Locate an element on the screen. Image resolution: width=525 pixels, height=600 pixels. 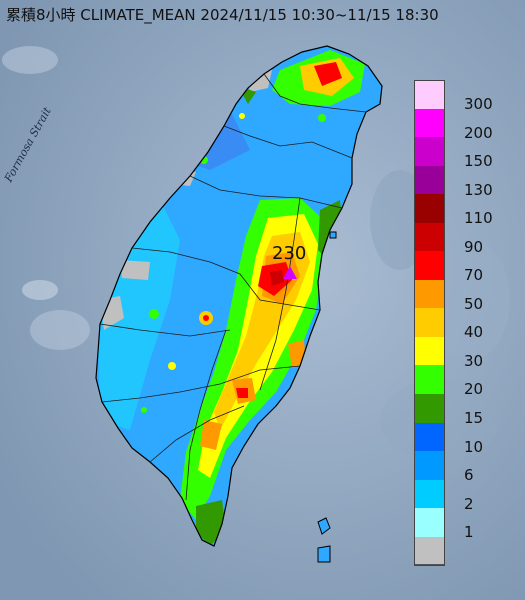
legend-label: 10 is located at coordinates (474, 446).